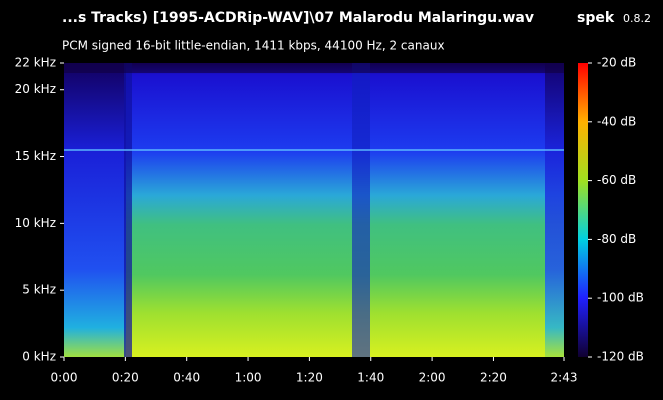 The width and height of the screenshot is (663, 400). I want to click on top-noise, so click(314, 68).